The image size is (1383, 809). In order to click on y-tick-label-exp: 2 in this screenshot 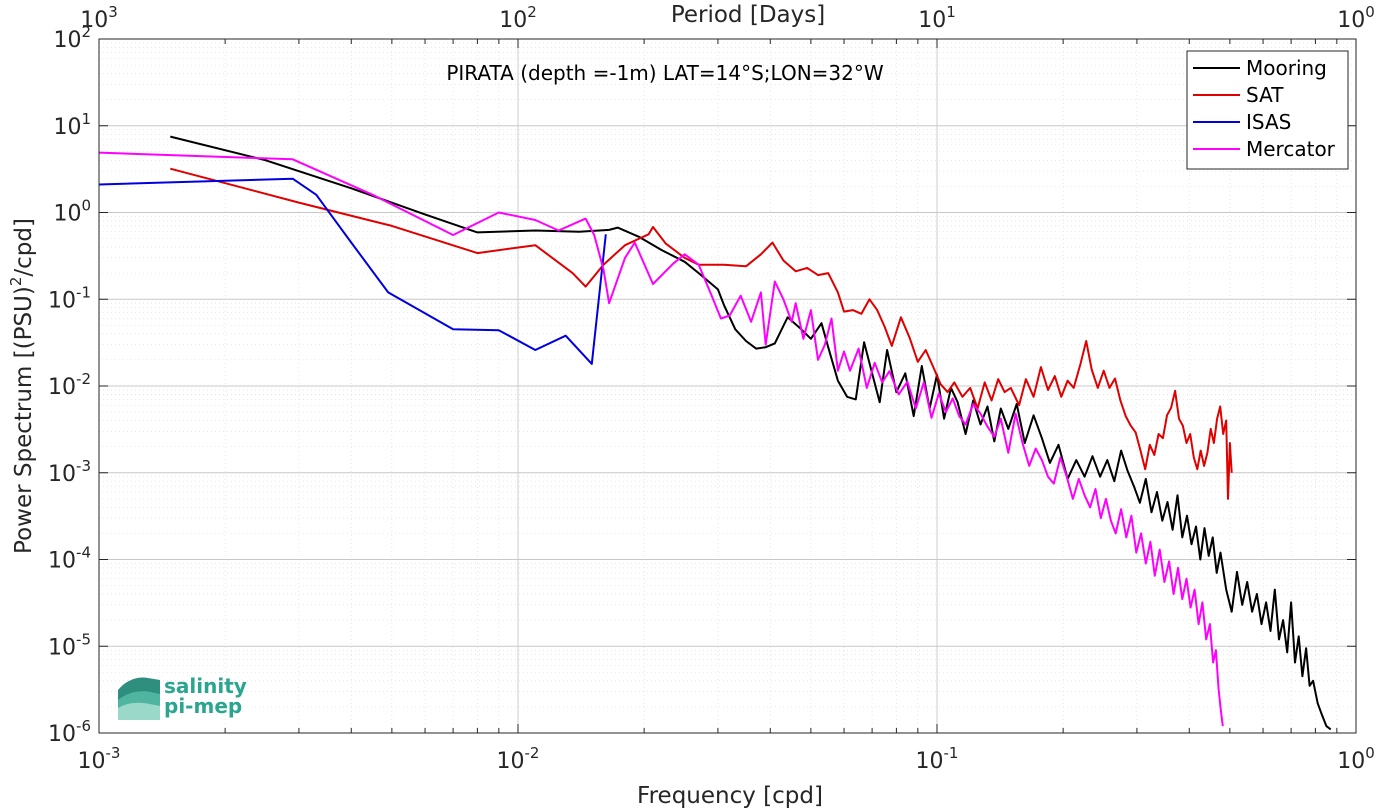, I will do `click(86, 32)`.